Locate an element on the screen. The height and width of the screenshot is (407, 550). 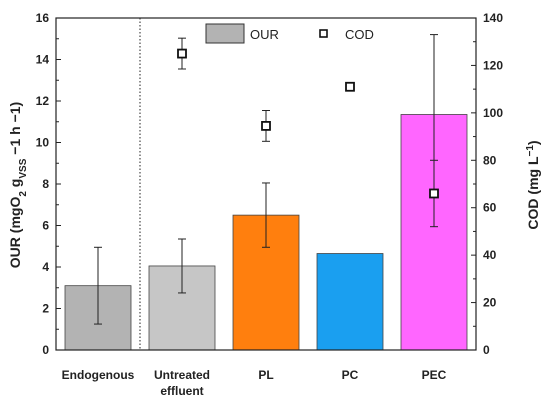
x-category-label: Untreated effluent is located at coordinates (182, 383).